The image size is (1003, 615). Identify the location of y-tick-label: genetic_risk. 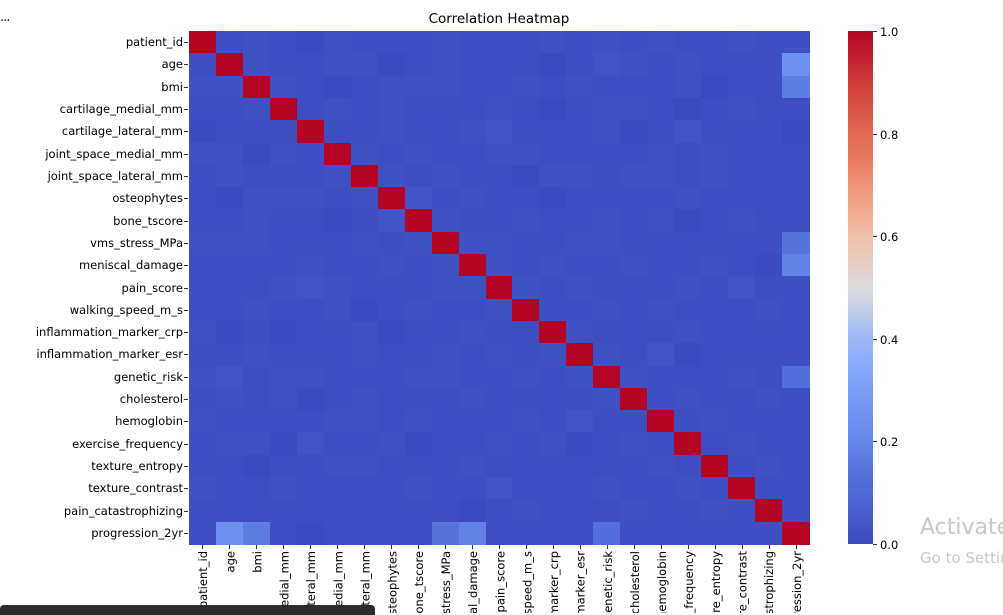
(148, 376).